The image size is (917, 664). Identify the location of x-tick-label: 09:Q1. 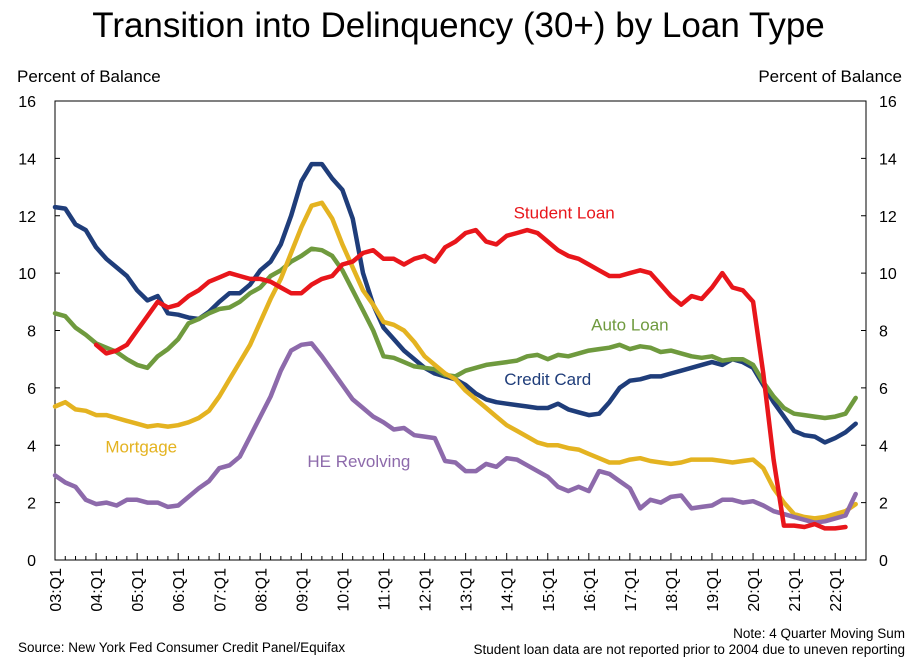
(302, 590).